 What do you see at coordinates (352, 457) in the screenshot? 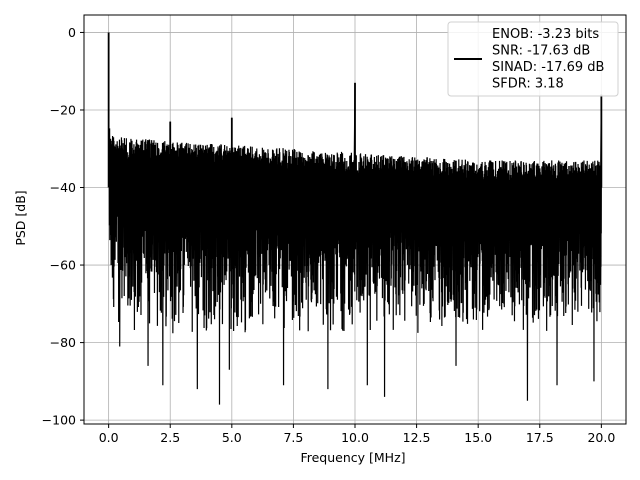
I see `x-axis-label: Frequency [MHz]` at bounding box center [352, 457].